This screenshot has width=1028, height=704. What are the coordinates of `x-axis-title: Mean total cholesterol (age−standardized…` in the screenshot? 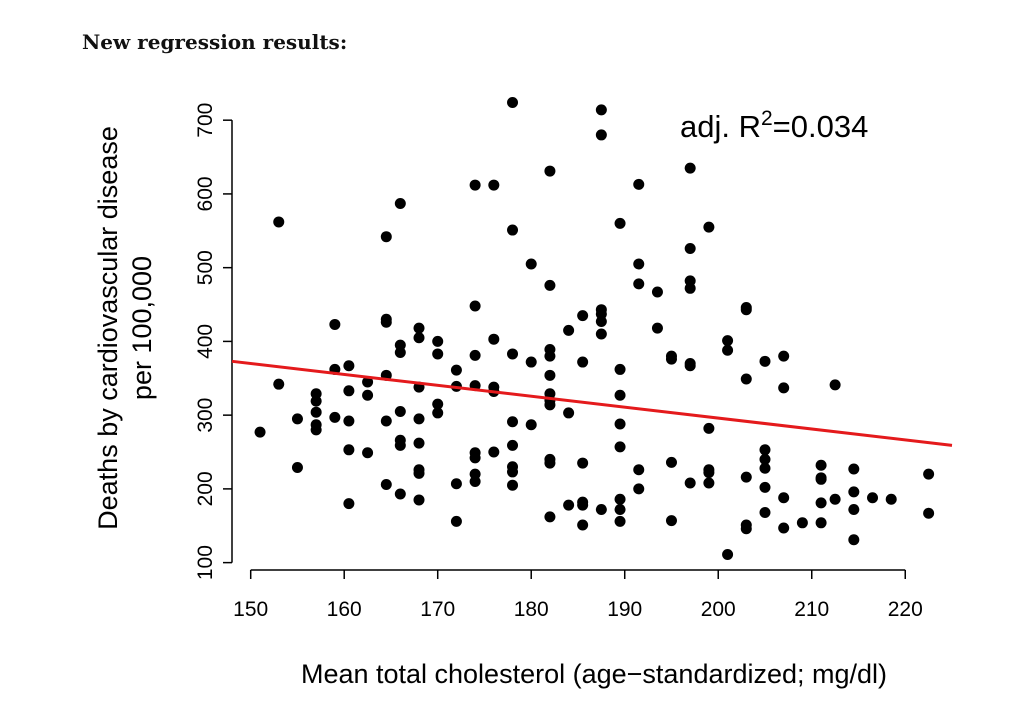 It's located at (594, 674).